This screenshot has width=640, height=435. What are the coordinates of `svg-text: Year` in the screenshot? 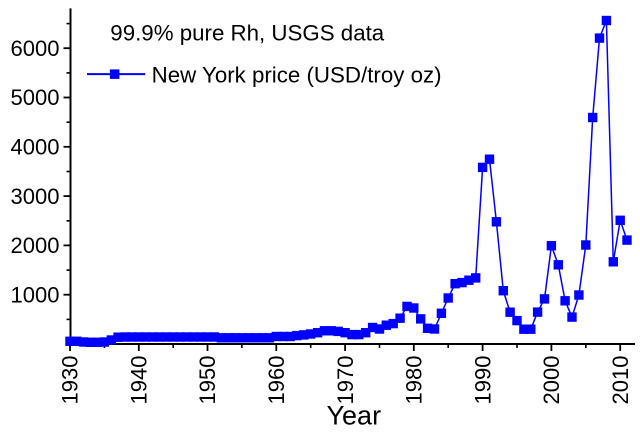 It's located at (354, 416).